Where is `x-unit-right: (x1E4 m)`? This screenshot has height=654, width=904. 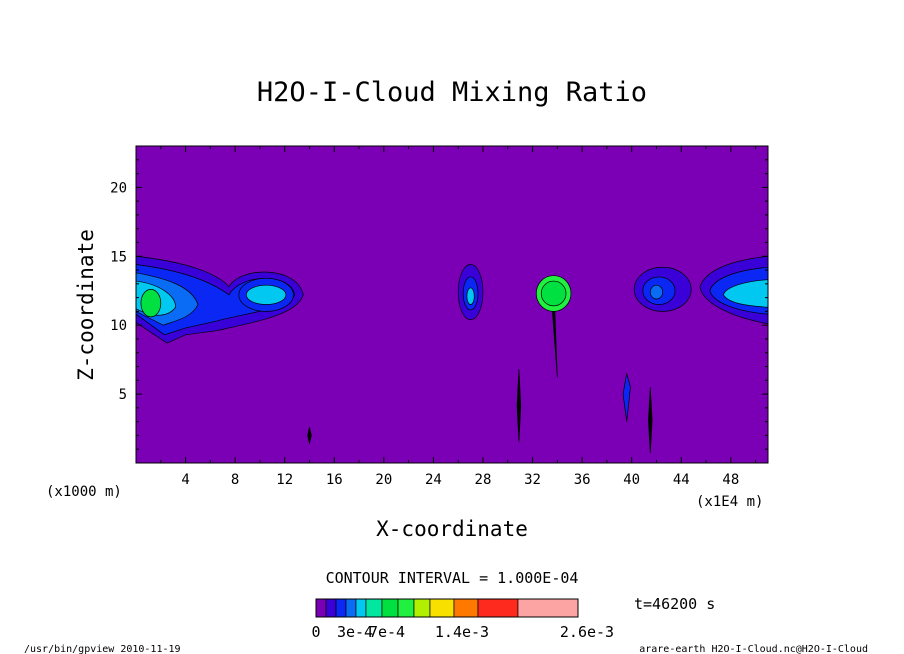
x-unit-right: (x1E4 m) is located at coordinates (729, 502).